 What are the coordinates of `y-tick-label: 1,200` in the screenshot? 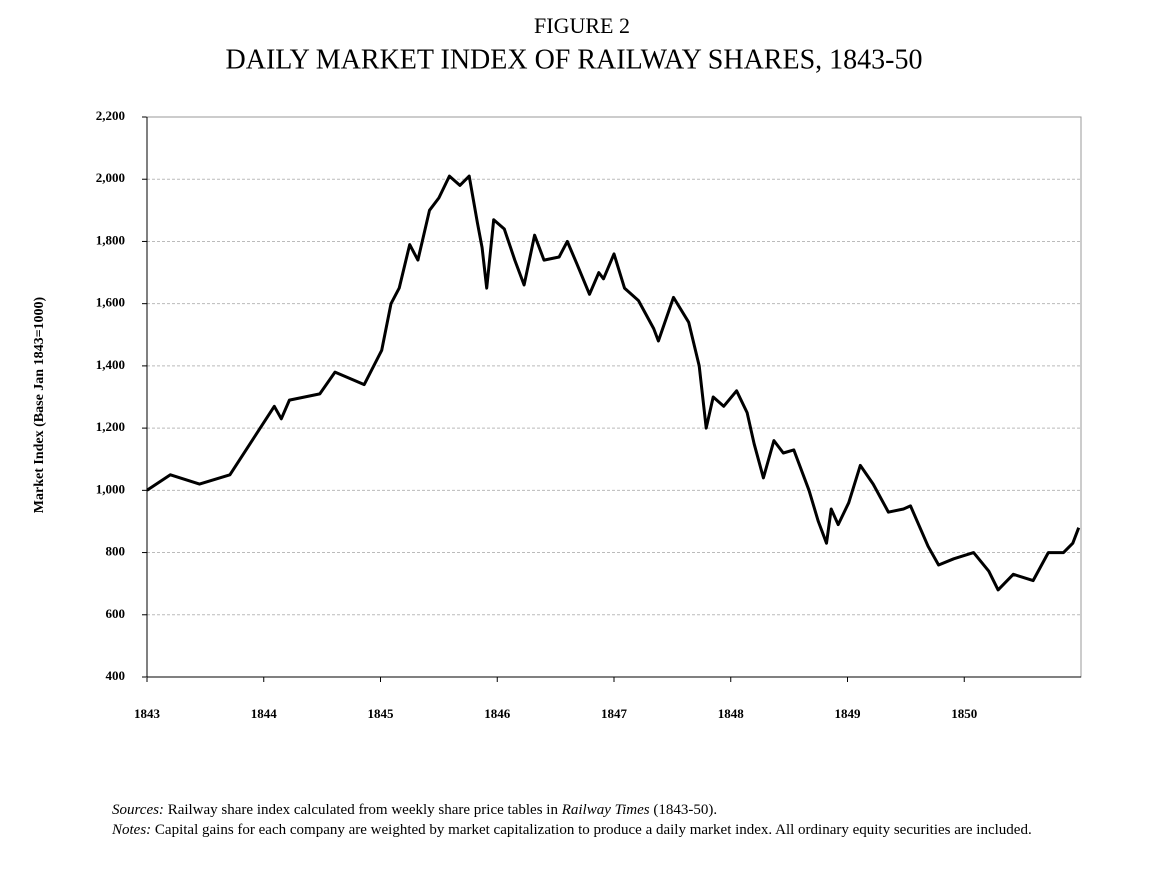 It's located at (110, 426).